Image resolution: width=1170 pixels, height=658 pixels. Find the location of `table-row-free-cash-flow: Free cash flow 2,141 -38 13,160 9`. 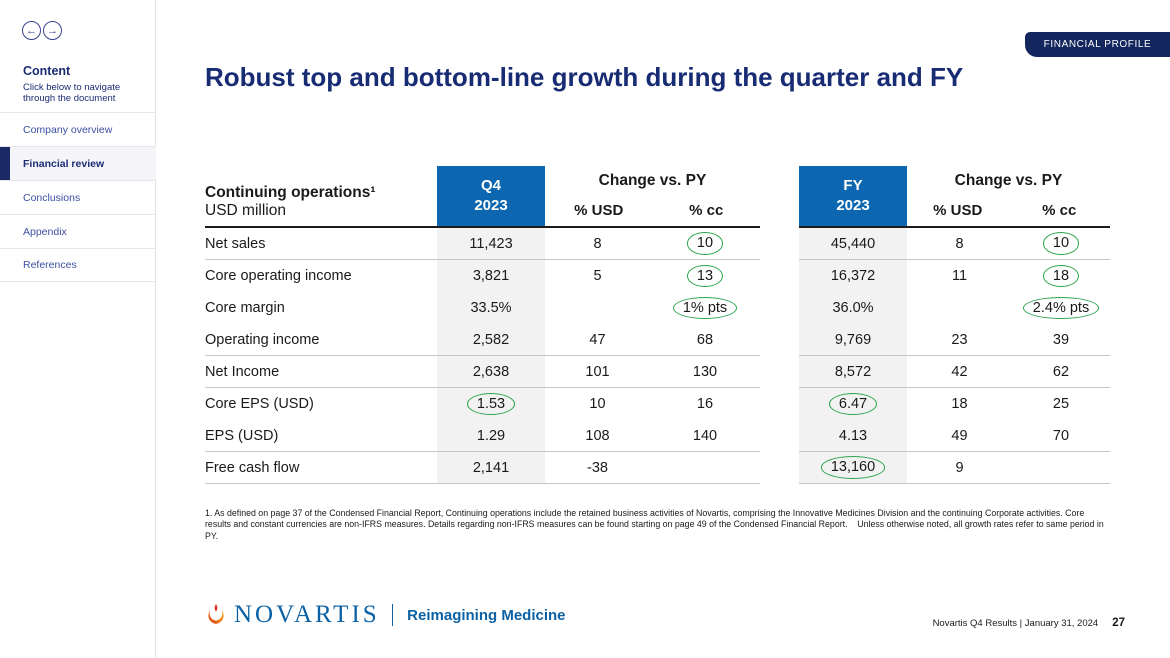

table-row-free-cash-flow: Free cash flow 2,141 -38 13,160 9 is located at coordinates (657, 468).